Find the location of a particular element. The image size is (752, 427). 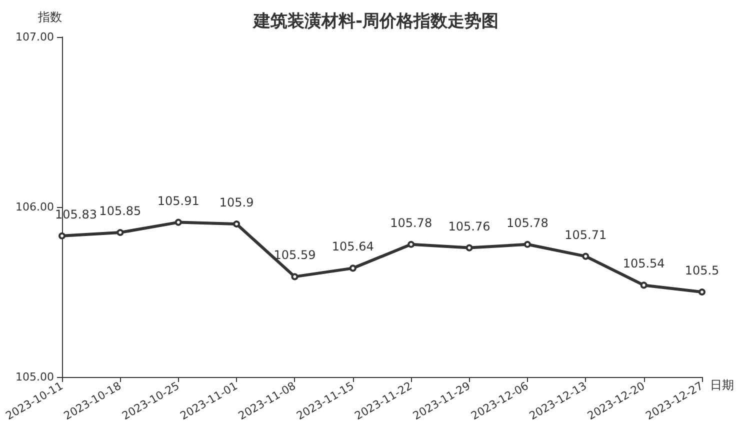

data-label: 105.54 is located at coordinates (643, 263).